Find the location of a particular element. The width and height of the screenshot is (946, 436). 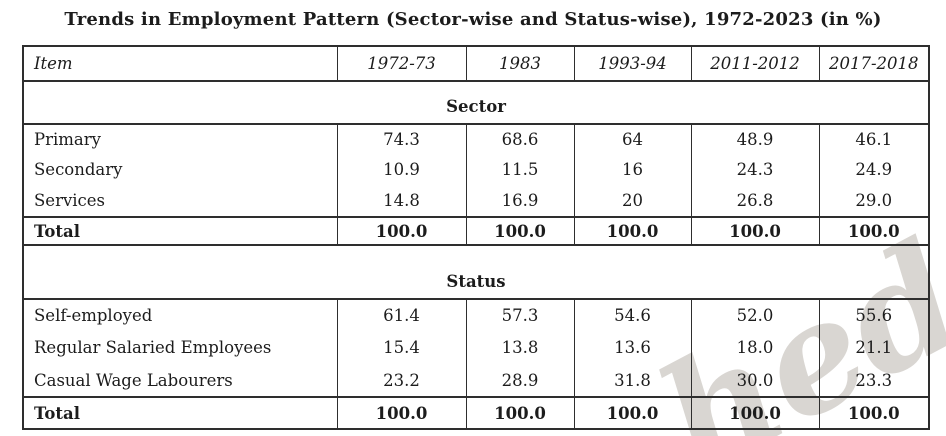

section-header-sector: Sector is located at coordinates (476, 103).